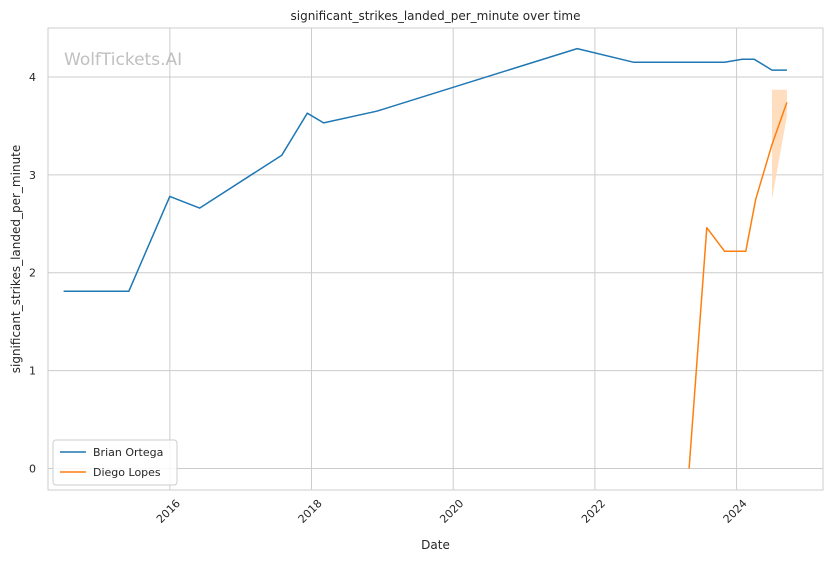  What do you see at coordinates (32, 175) in the screenshot?
I see `y-tick-label: 3` at bounding box center [32, 175].